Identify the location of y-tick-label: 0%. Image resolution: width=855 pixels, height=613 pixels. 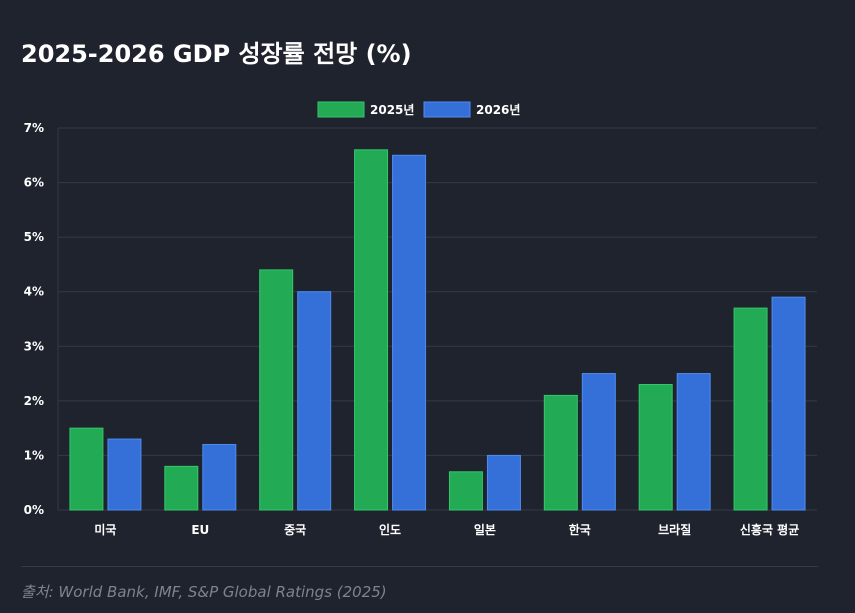
(34, 510).